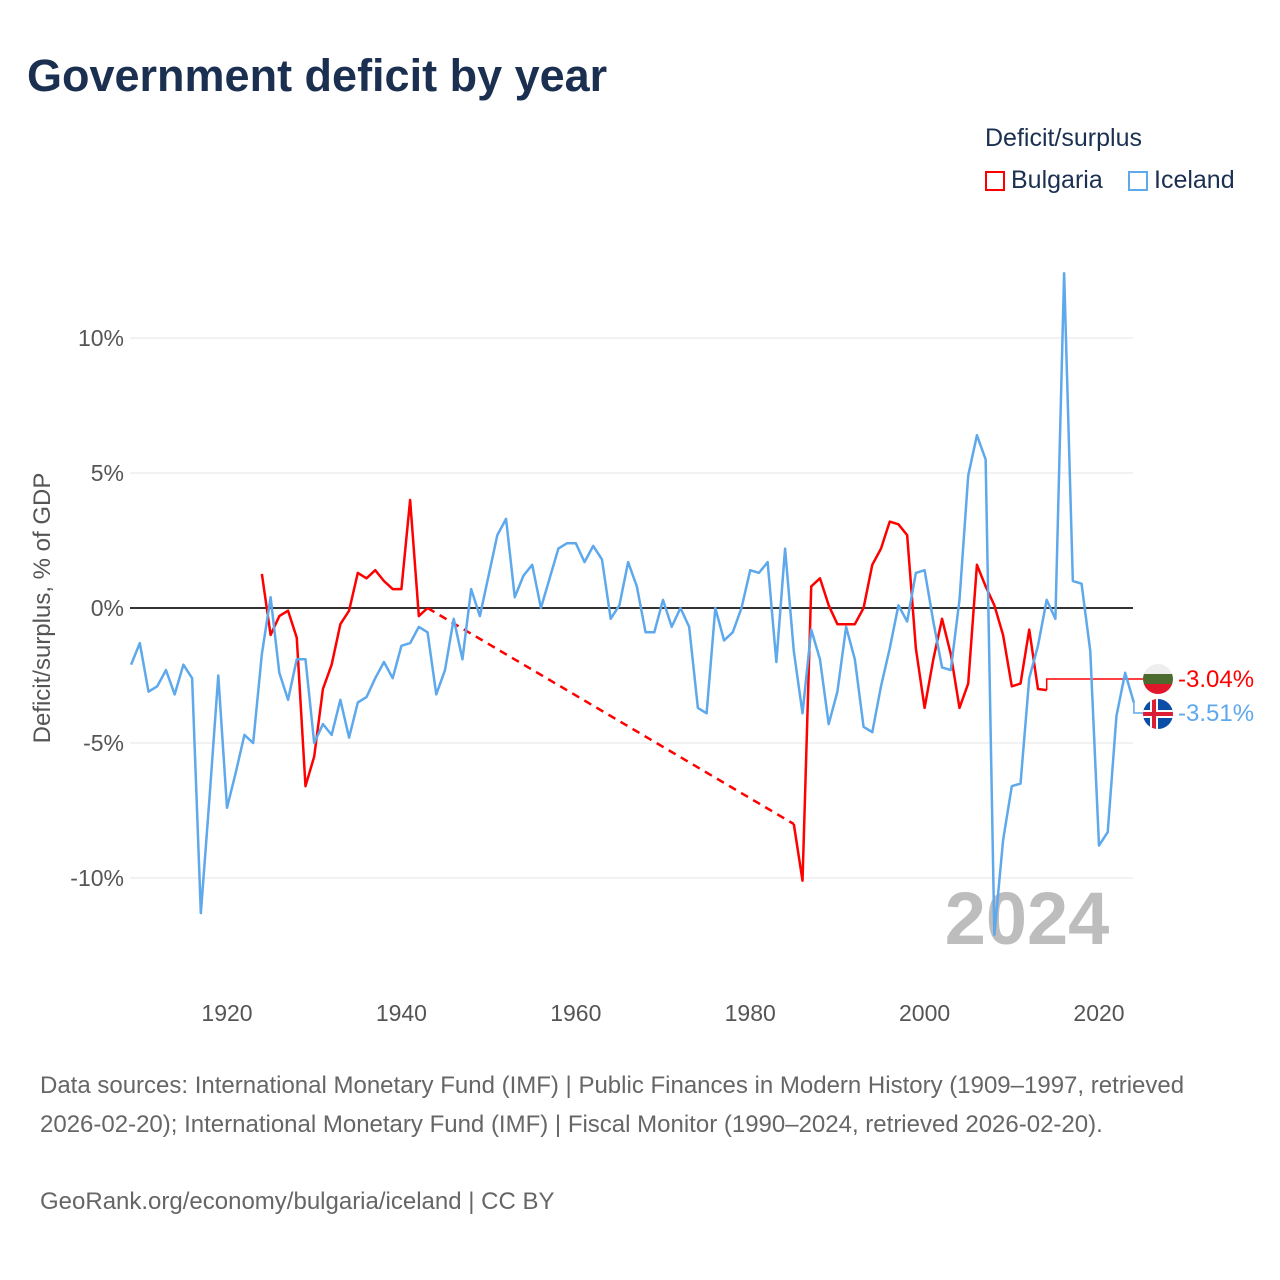 The width and height of the screenshot is (1280, 1280). What do you see at coordinates (1057, 180) in the screenshot?
I see `legend-label-bulgaria: Bulgaria` at bounding box center [1057, 180].